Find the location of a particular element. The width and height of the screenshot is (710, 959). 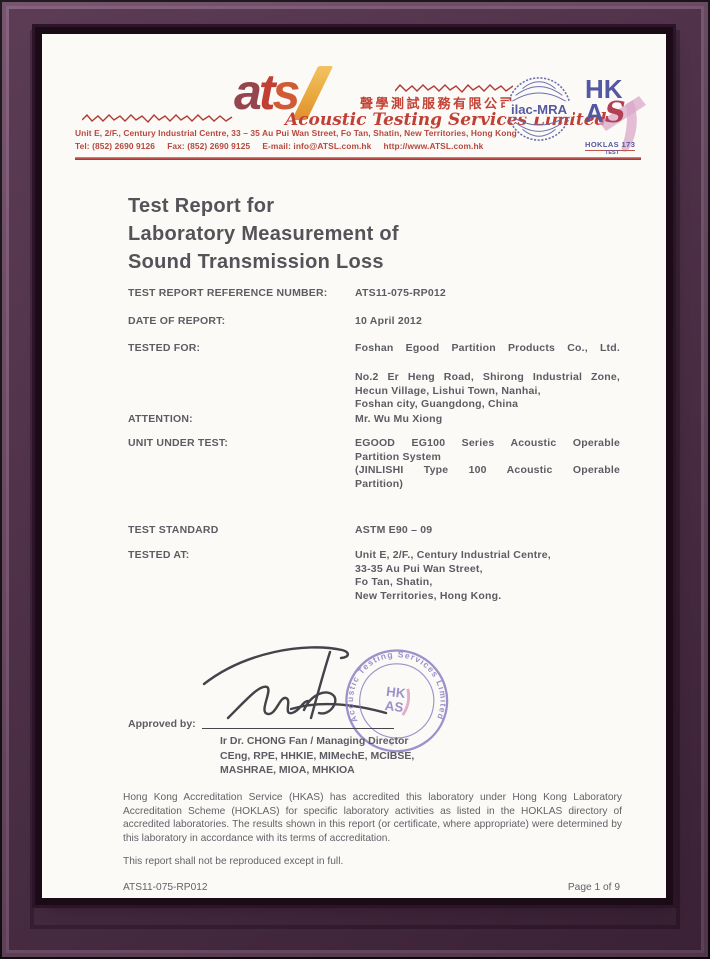

hoklas-number: HOKLAS 173 is located at coordinates (610, 145).